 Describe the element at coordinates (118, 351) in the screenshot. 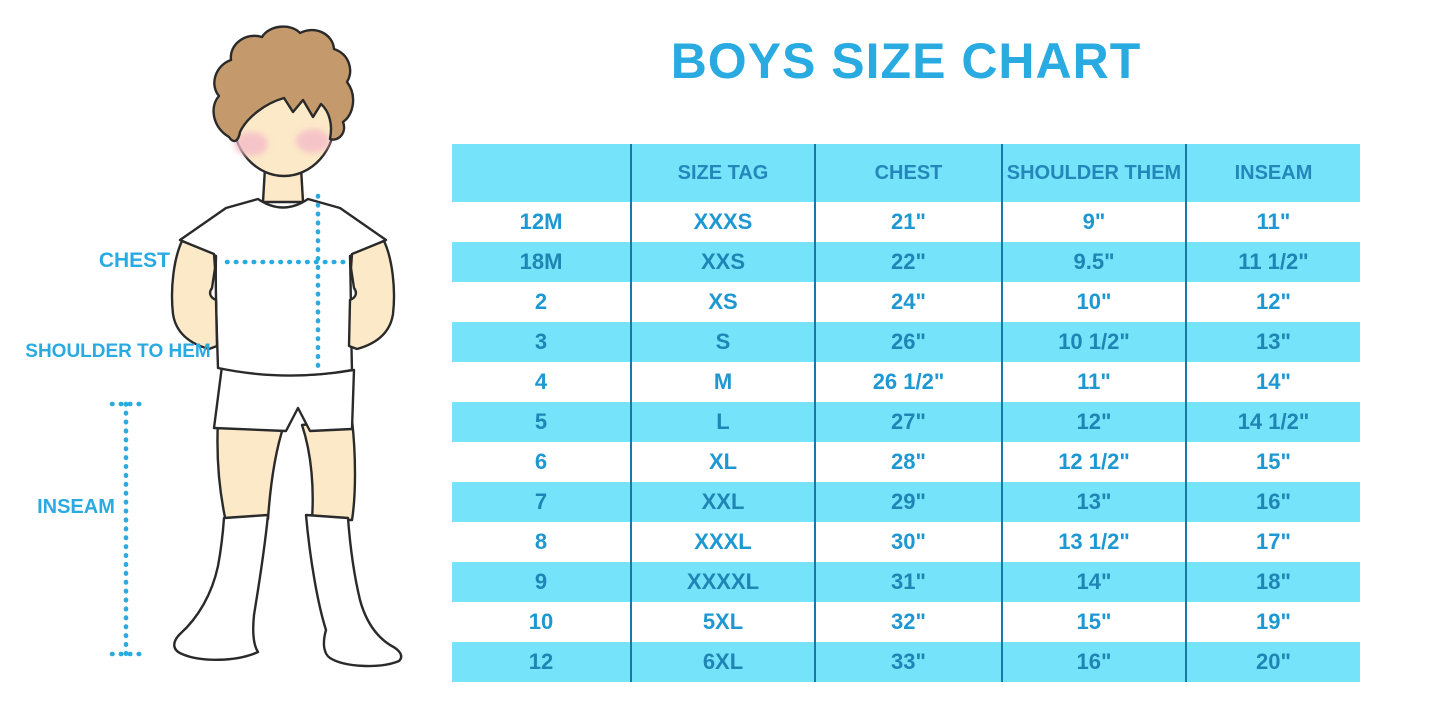

I see `shoulder-to-hem-label: SHOULDER TO HEM` at that location.